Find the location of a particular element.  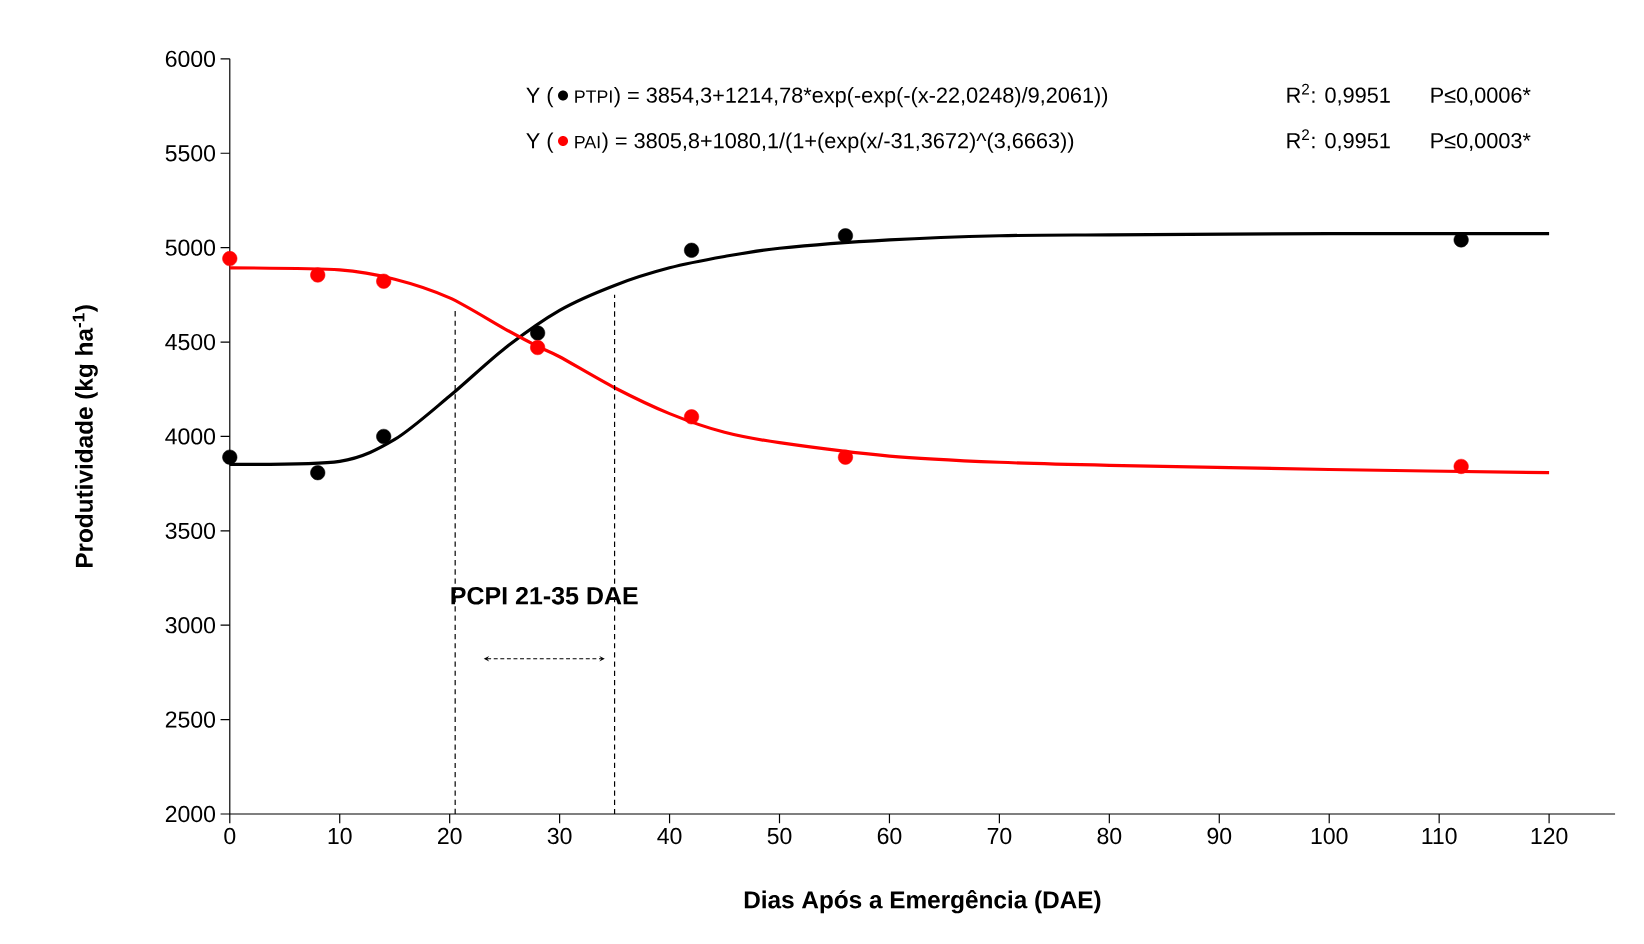

x-tick-label: 120 is located at coordinates (1549, 836).